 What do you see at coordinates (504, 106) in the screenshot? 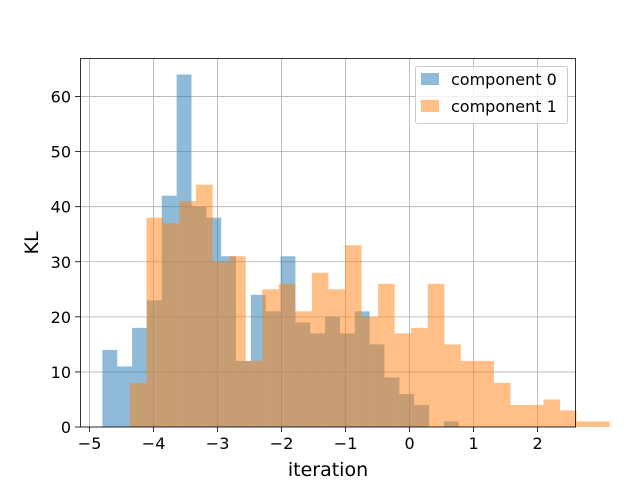
I see `legend-label-component-1: component 1` at bounding box center [504, 106].